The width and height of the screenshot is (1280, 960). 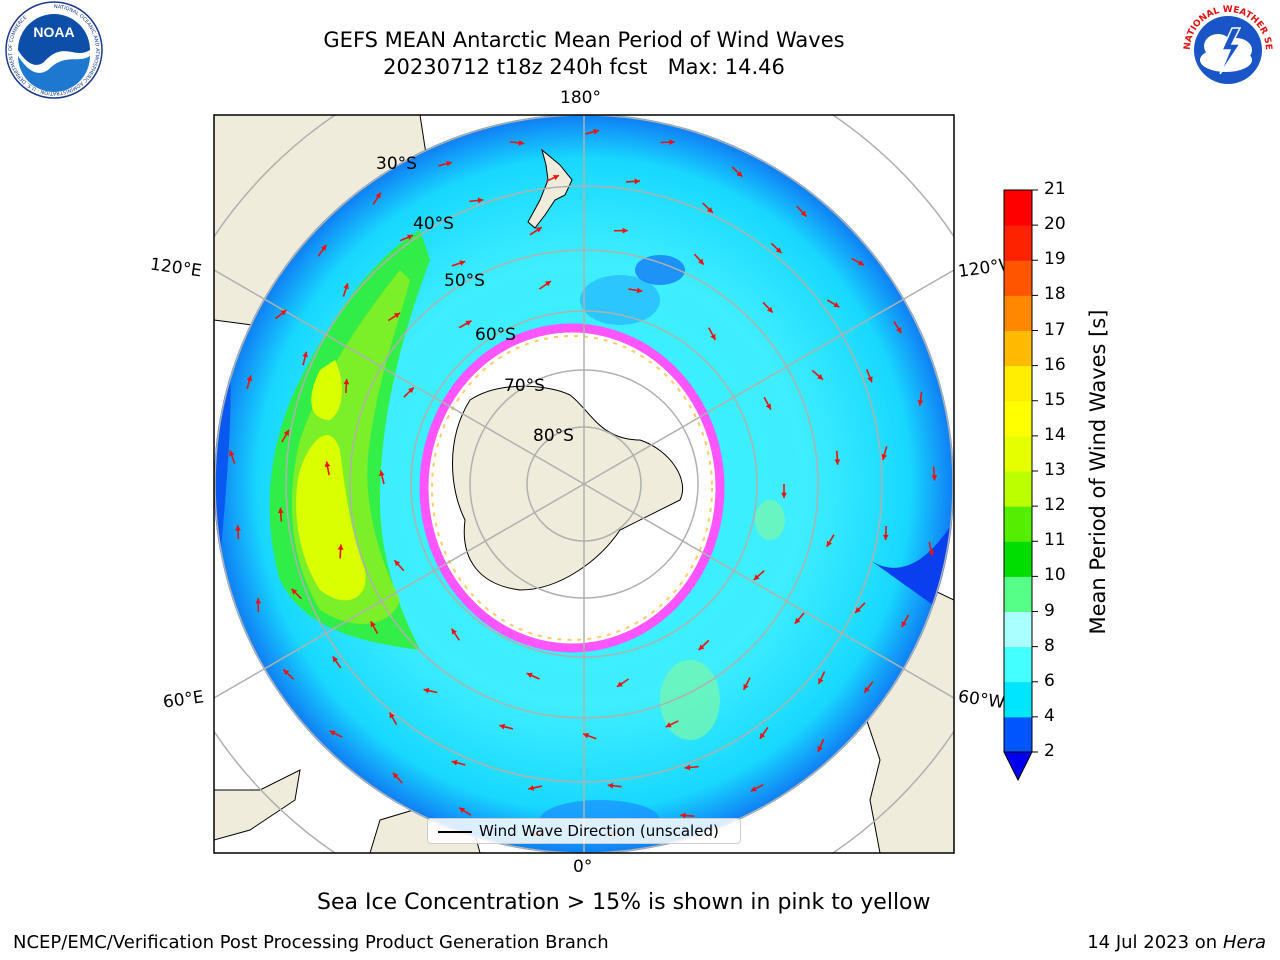 What do you see at coordinates (1055, 259) in the screenshot?
I see `colorbar-tick-label: 19` at bounding box center [1055, 259].